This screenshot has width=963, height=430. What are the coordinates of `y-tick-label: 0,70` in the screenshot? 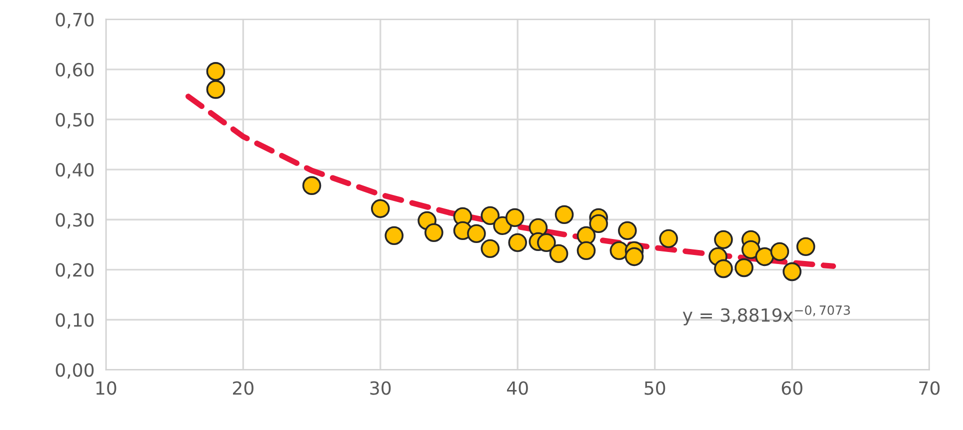 It's located at (75, 20).